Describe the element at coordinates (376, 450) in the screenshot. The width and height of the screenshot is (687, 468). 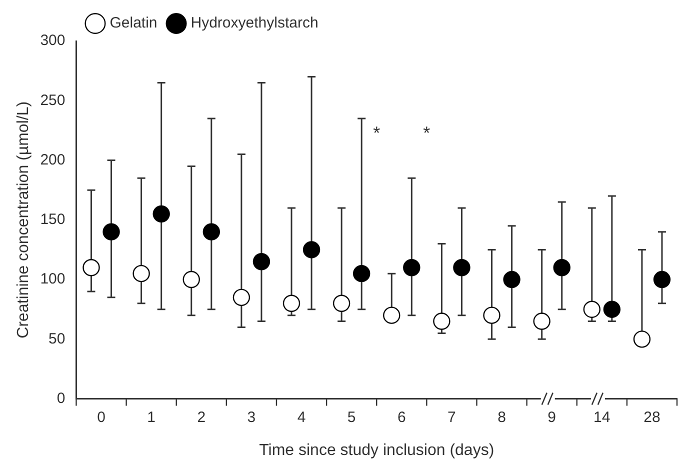
I see `x-axis-title: Time since study inclusion (days)` at that location.